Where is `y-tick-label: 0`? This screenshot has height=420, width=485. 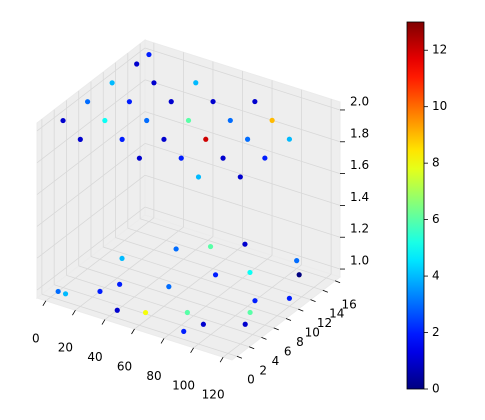 y-tick-label: 0 is located at coordinates (251, 380).